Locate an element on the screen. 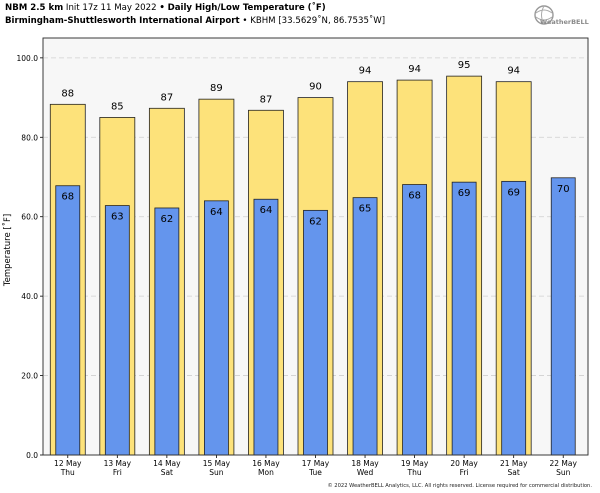 The width and height of the screenshot is (600, 493). y-axis: 0.0 20.0 40.0 60.0 80.0 100.0 is located at coordinates (30, 257).